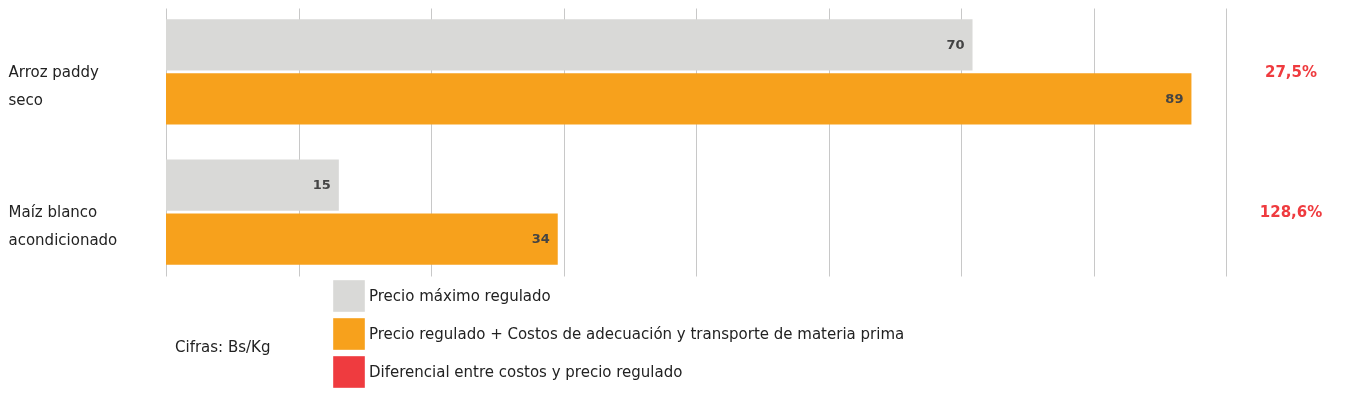 This screenshot has height=402, width=1347. I want to click on text: 128,6%, so click(1291, 212).